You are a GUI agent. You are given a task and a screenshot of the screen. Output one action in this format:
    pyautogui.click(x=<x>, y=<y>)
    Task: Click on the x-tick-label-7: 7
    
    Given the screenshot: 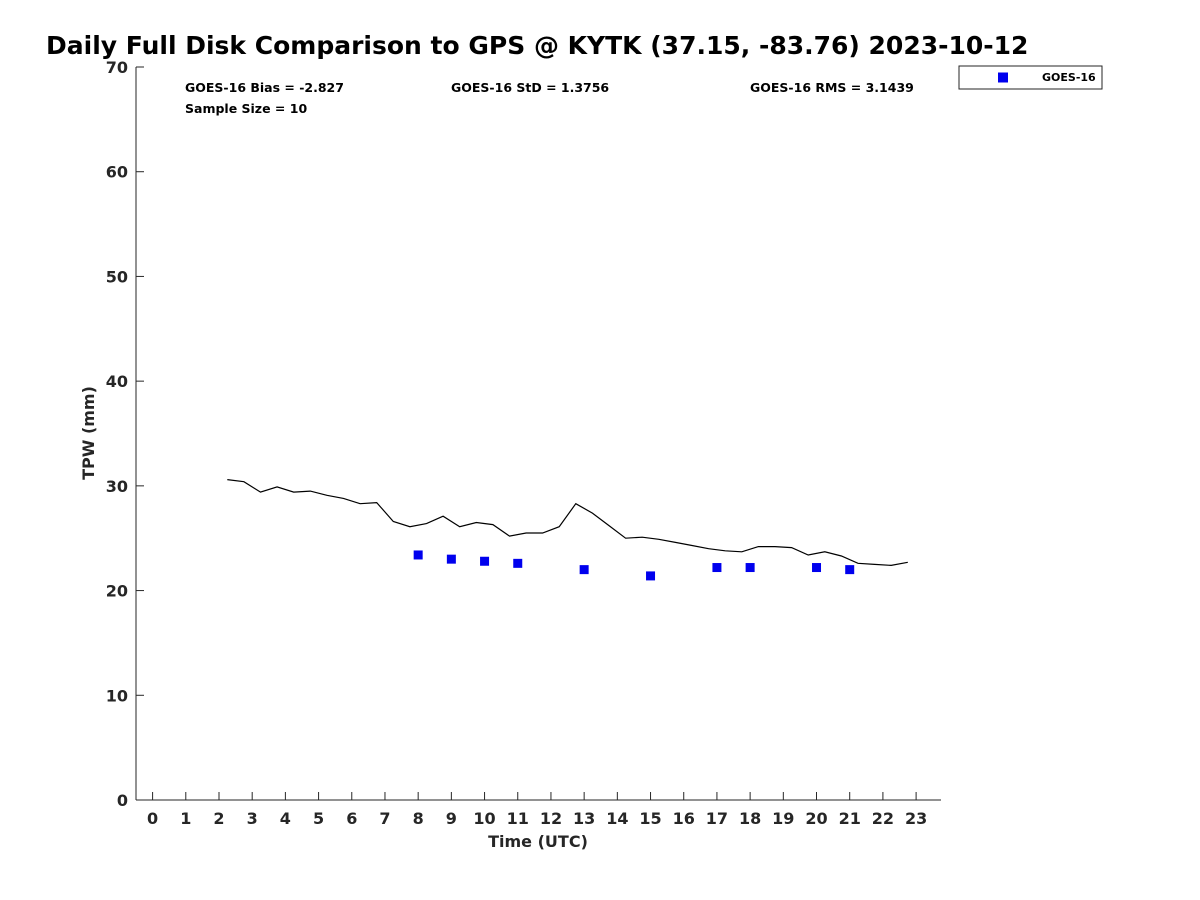 What is the action you would take?
    pyautogui.click(x=384, y=818)
    